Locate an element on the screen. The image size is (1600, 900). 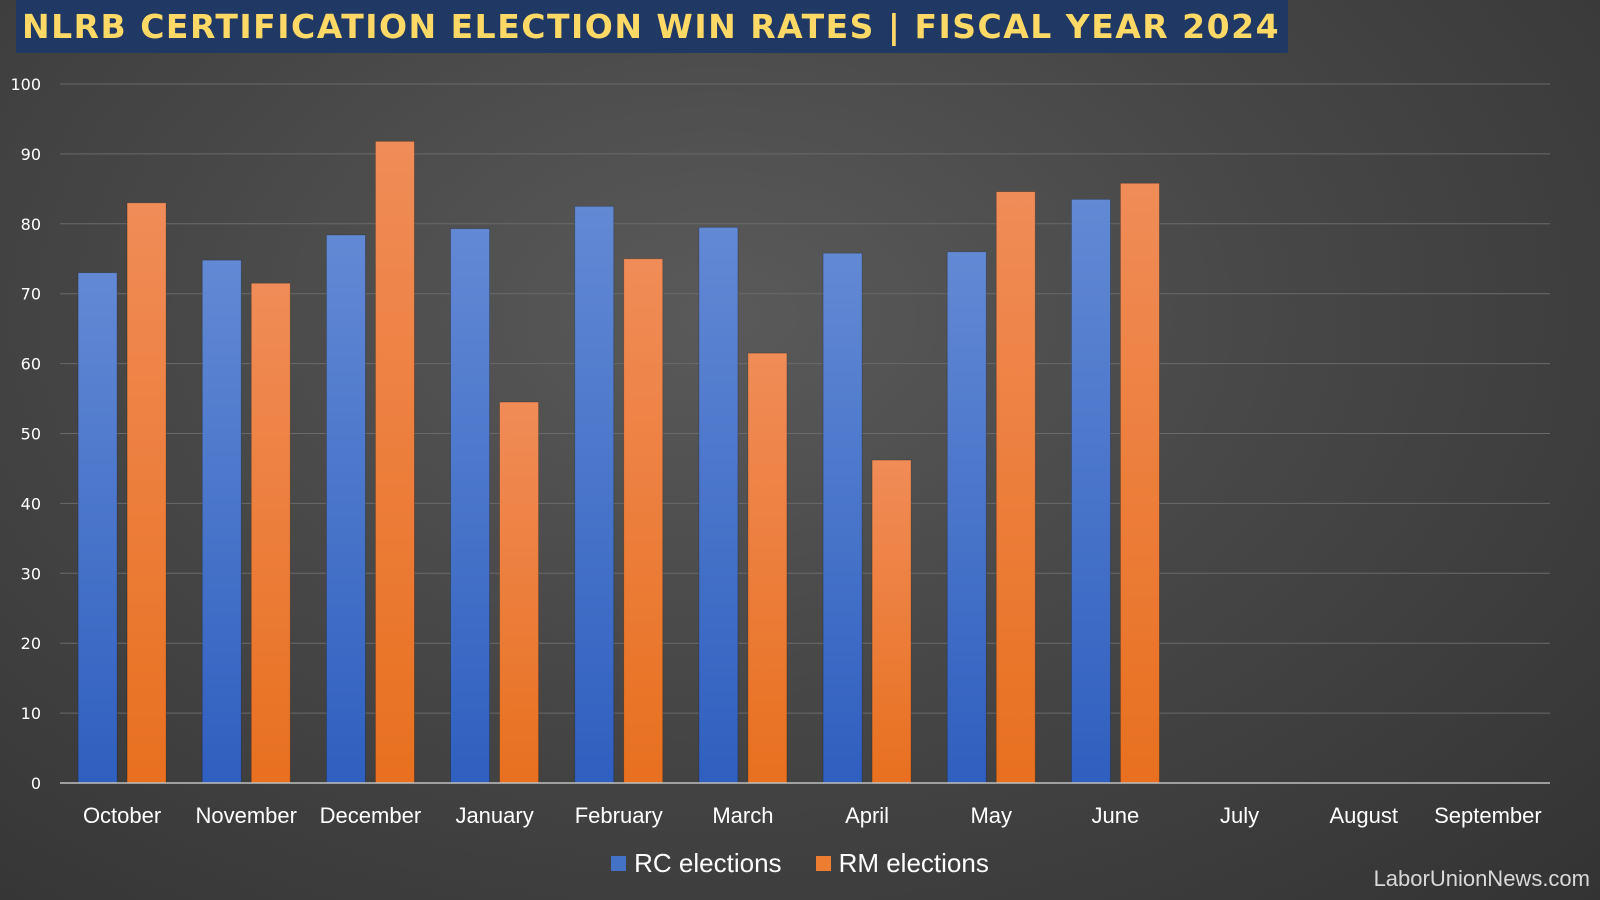
bar-rm-june is located at coordinates (1140, 483).